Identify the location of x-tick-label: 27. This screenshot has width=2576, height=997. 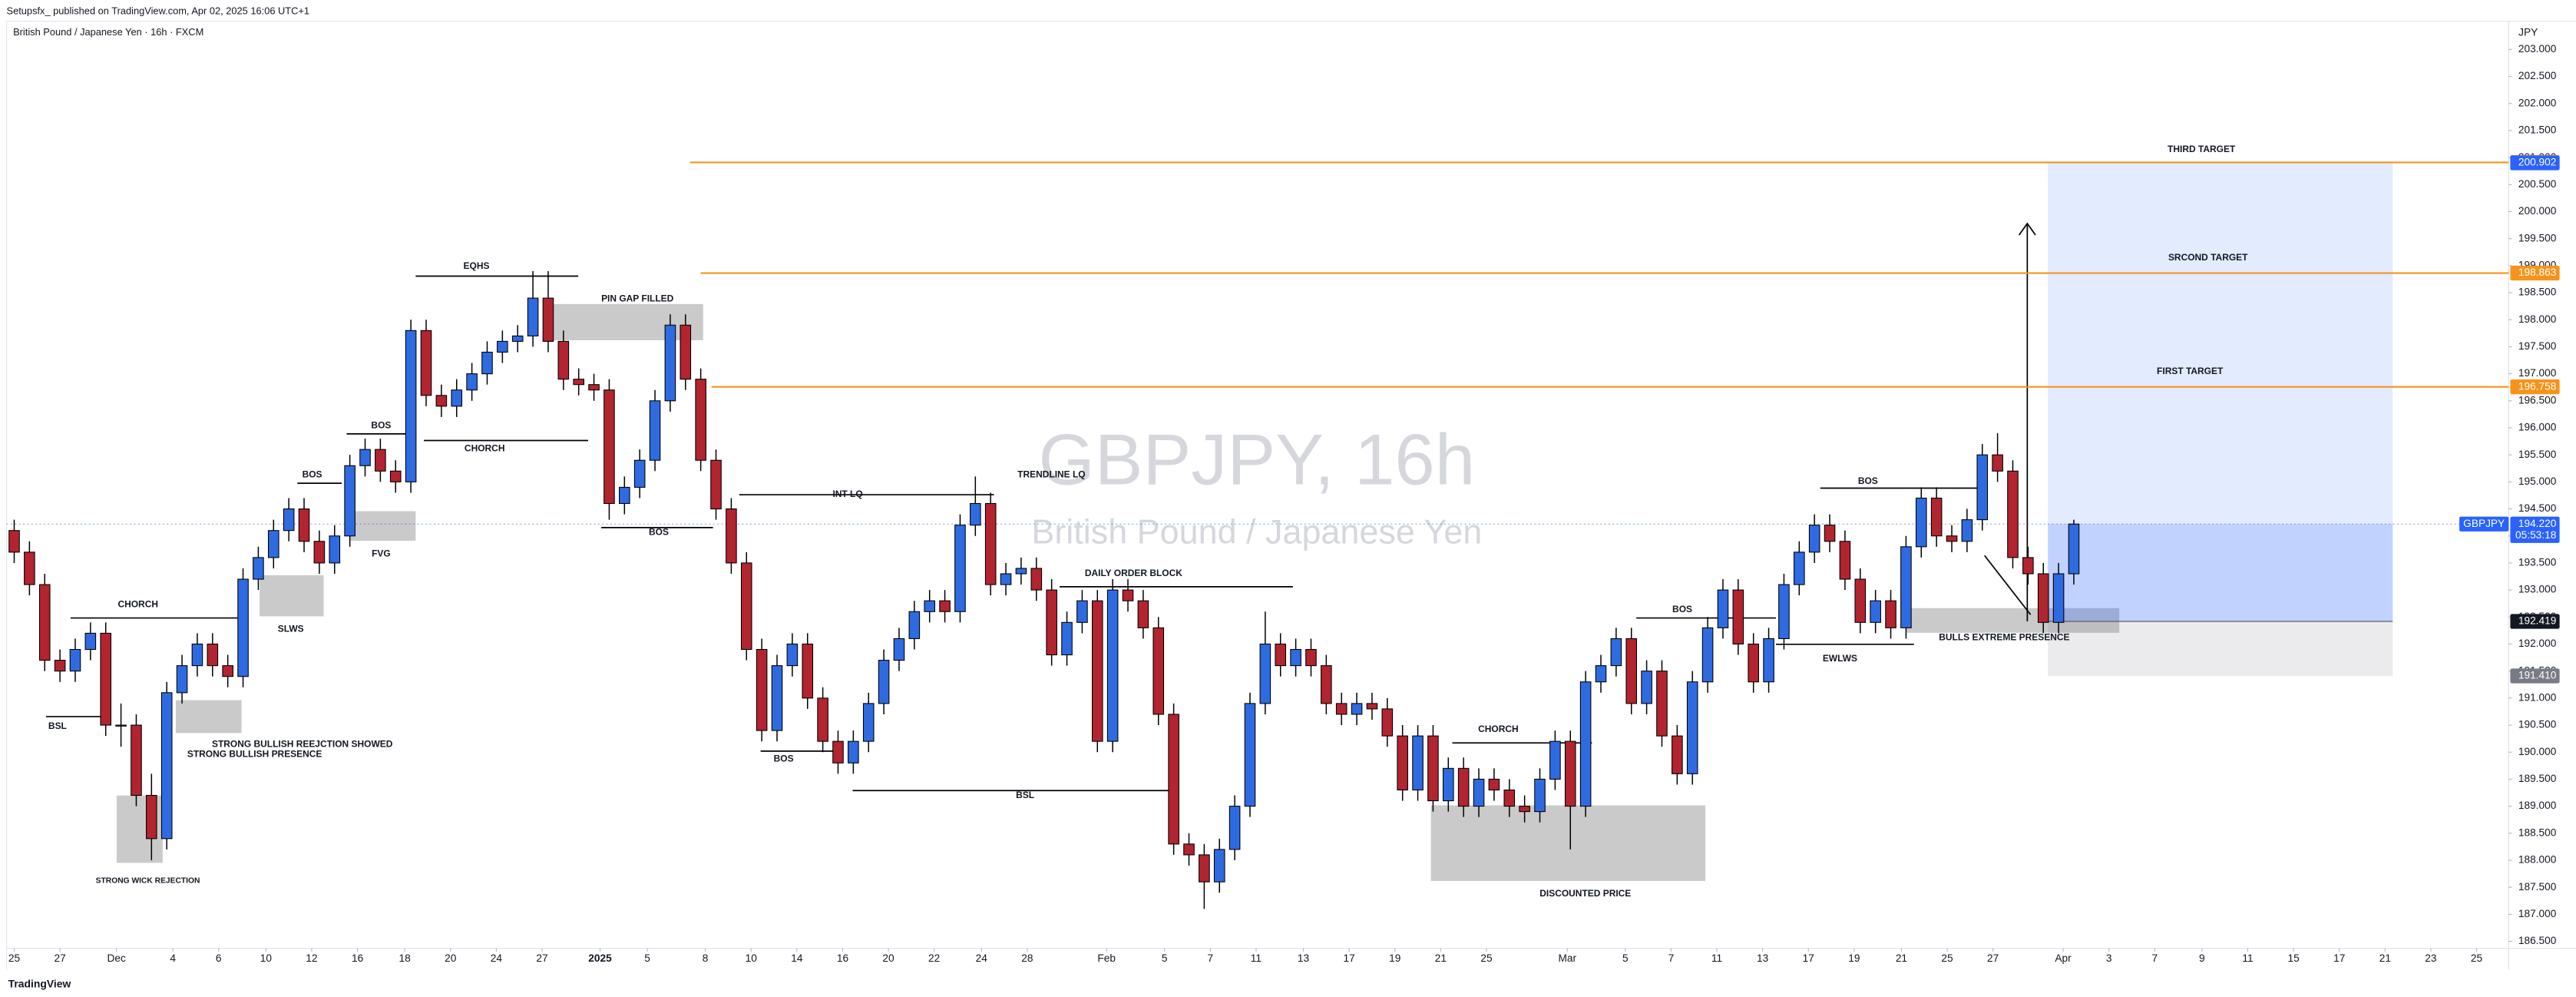
(59, 958).